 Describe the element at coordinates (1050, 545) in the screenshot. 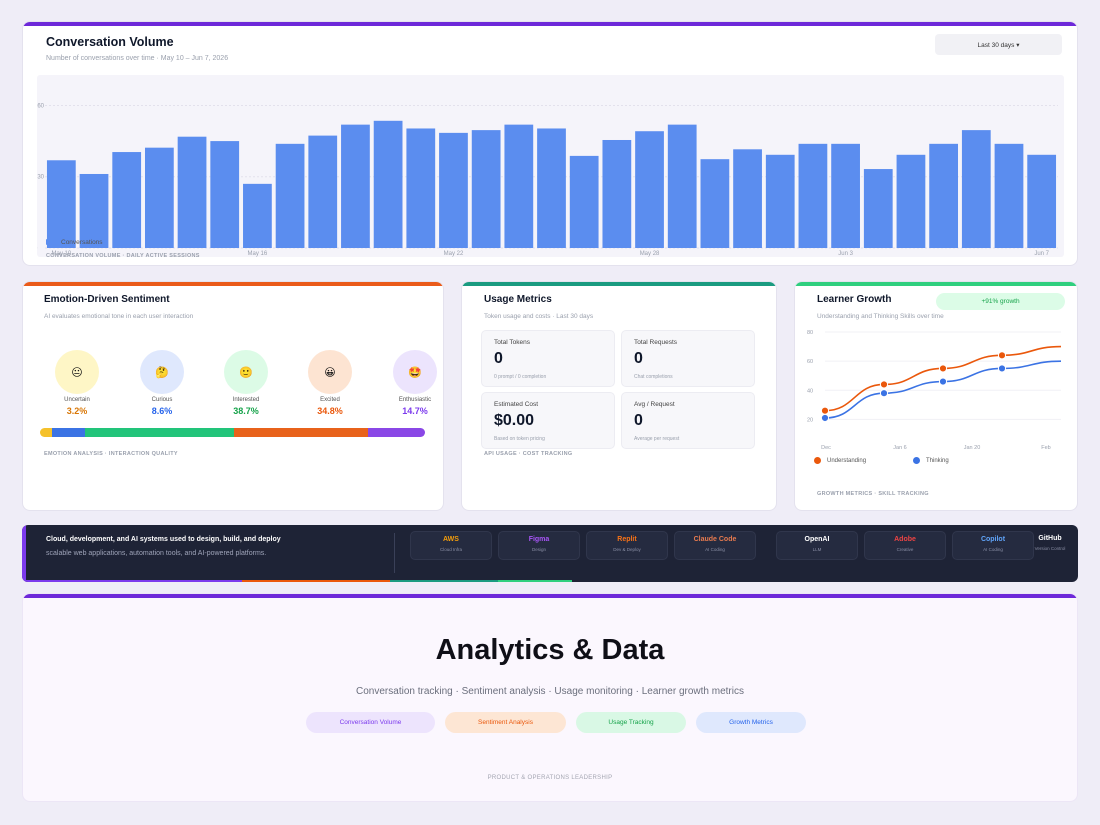

I see `tool-github: GitHub Version Control` at that location.